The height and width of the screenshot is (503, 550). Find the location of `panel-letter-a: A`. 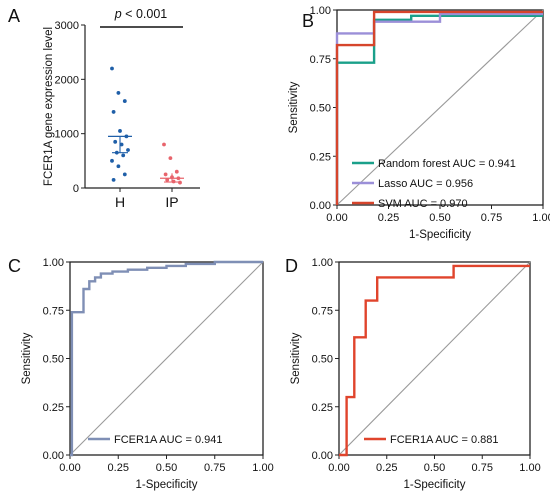

panel-letter-a: A is located at coordinates (14, 16).